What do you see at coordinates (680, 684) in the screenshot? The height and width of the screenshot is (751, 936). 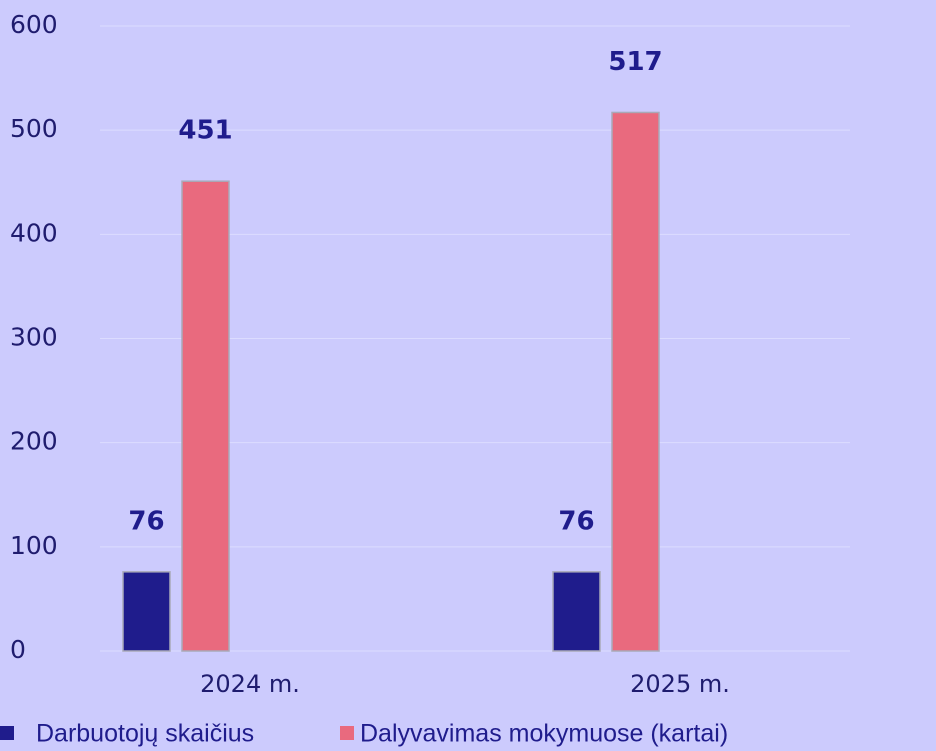 I see `x-tick-label: 2025 m.` at bounding box center [680, 684].